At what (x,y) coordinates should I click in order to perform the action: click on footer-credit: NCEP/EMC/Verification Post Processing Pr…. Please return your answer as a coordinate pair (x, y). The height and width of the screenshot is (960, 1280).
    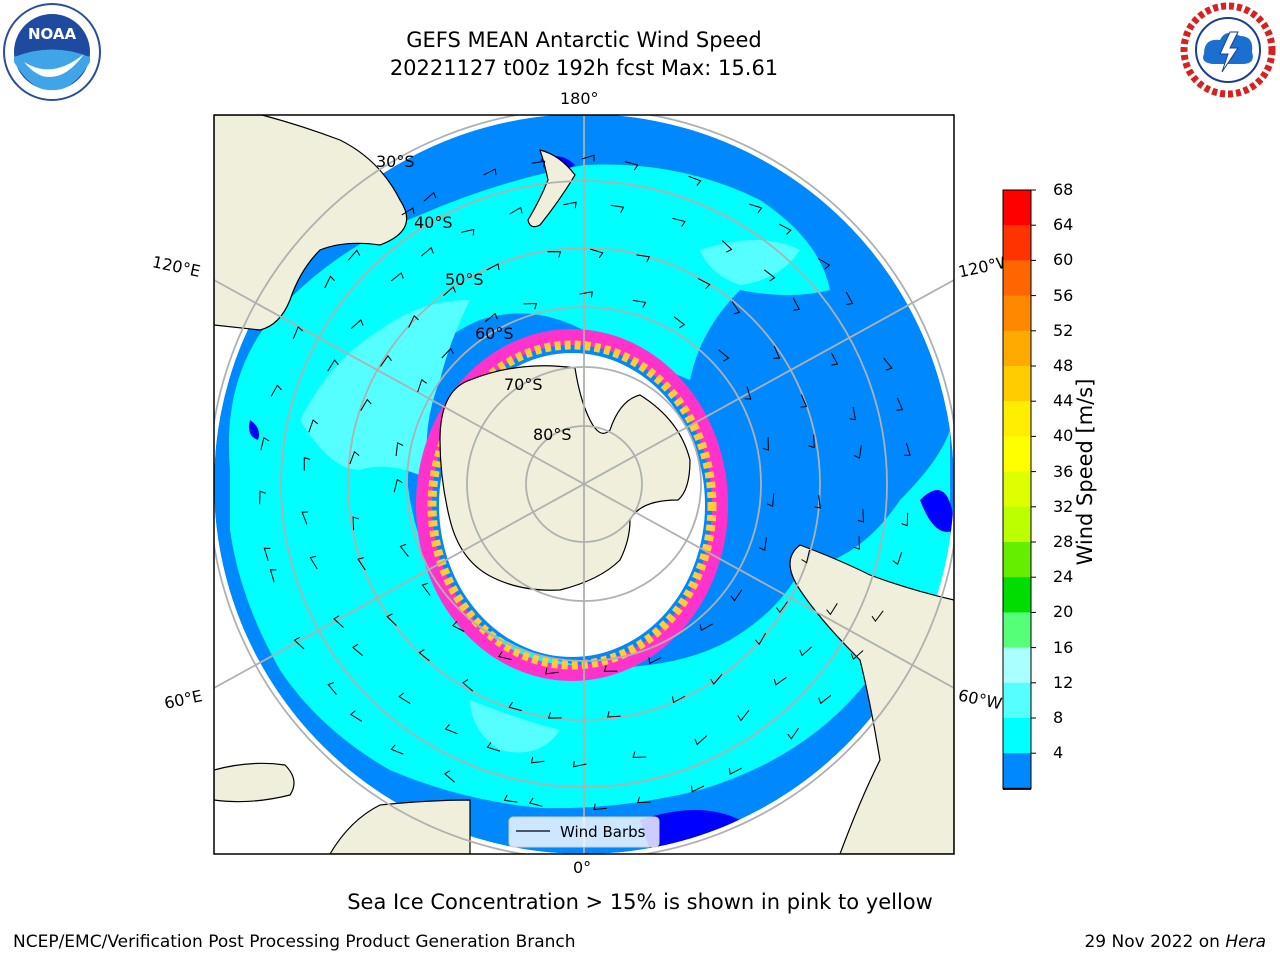
    Looking at the image, I should click on (294, 942).